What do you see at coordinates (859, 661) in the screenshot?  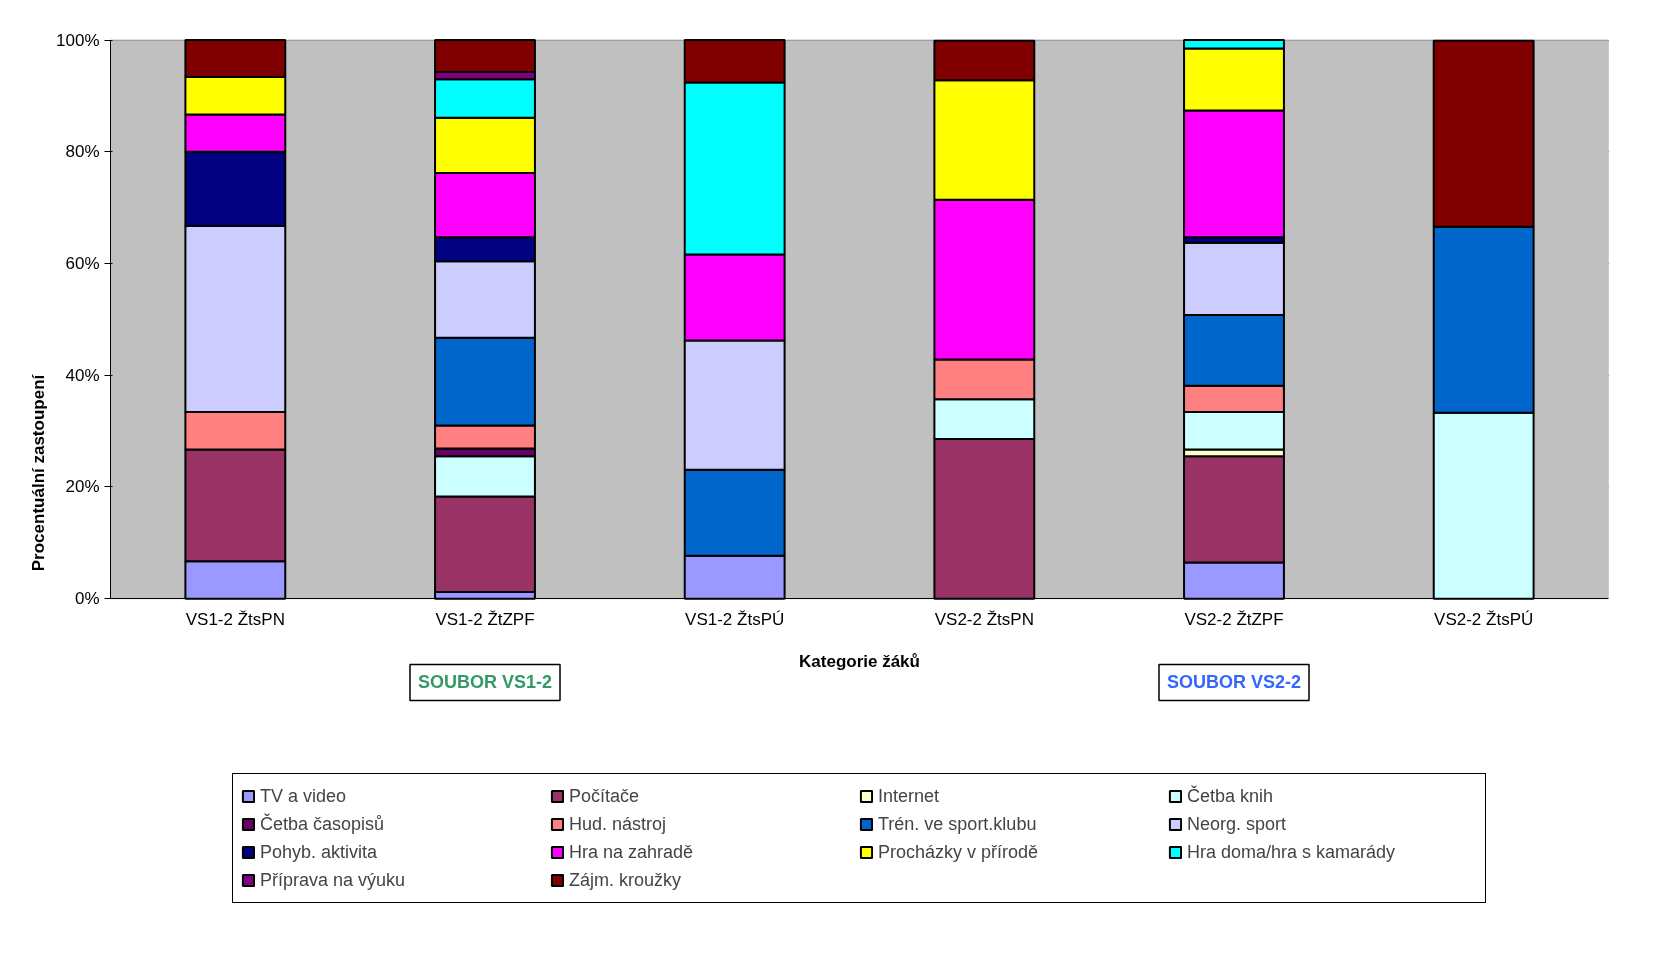 I see `x-axis-title: Kategorie žáků` at bounding box center [859, 661].